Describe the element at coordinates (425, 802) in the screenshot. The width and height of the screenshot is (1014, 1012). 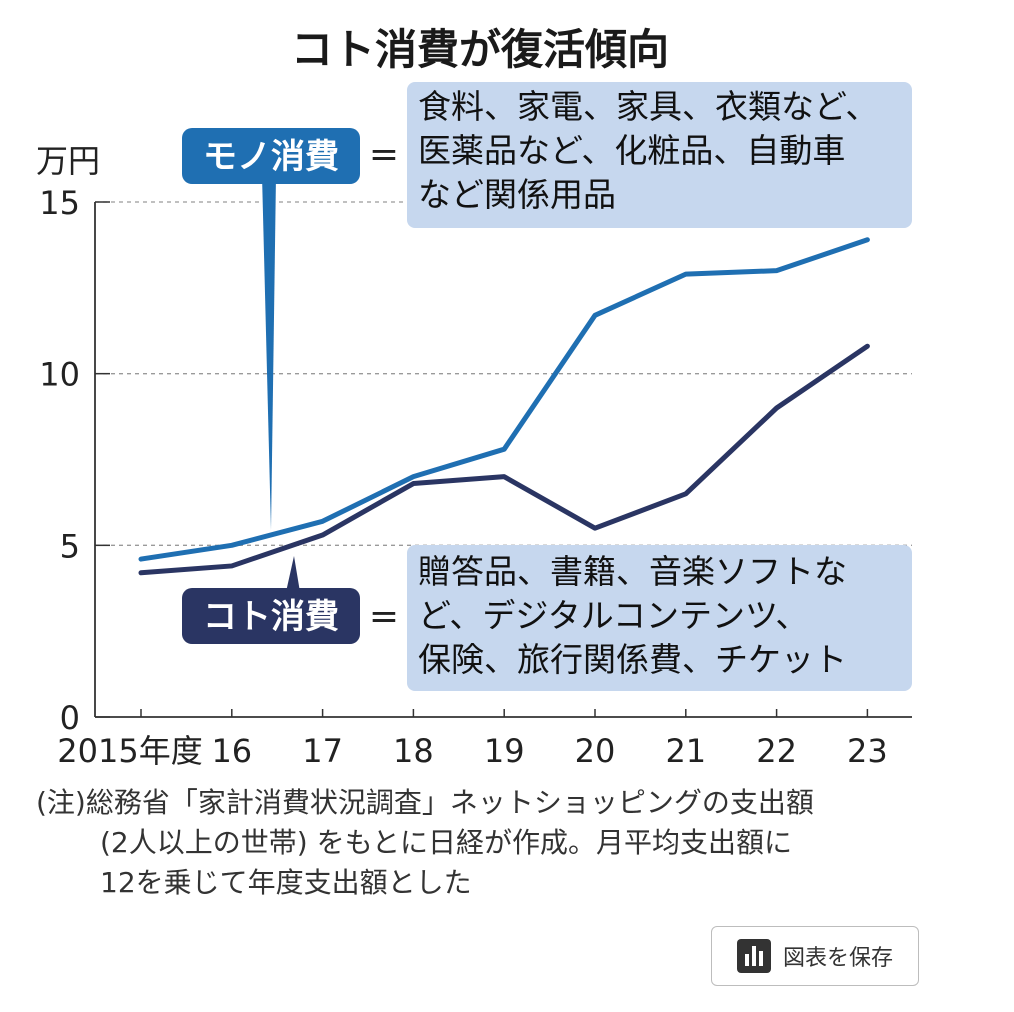
I see `note-line-1: (注)総務省「家計消費状況調査」ネットショッピングの支出額` at that location.